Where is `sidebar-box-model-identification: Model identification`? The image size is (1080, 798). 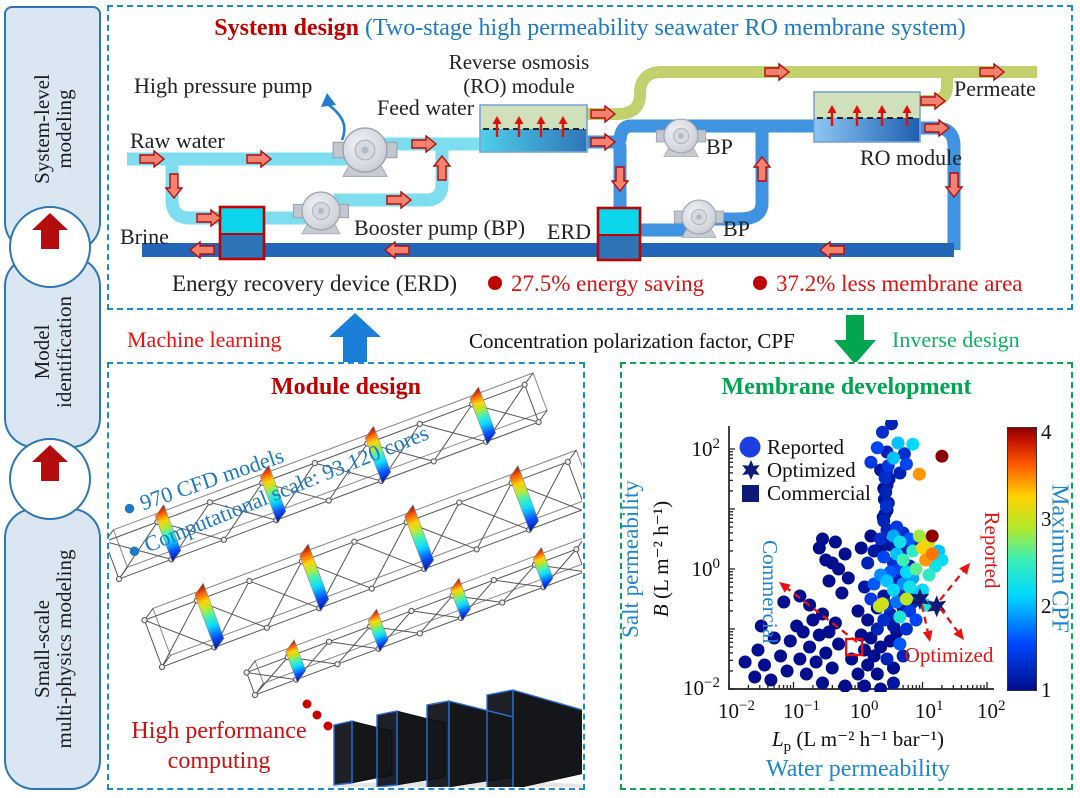
sidebar-box-model-identification: Model identification is located at coordinates (52, 352).